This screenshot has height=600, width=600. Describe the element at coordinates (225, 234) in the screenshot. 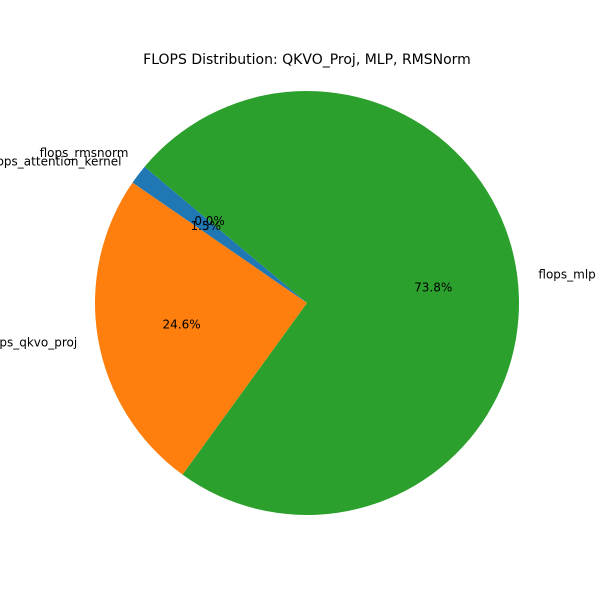

I see `pie-slice-flops-rmsnorm` at that location.